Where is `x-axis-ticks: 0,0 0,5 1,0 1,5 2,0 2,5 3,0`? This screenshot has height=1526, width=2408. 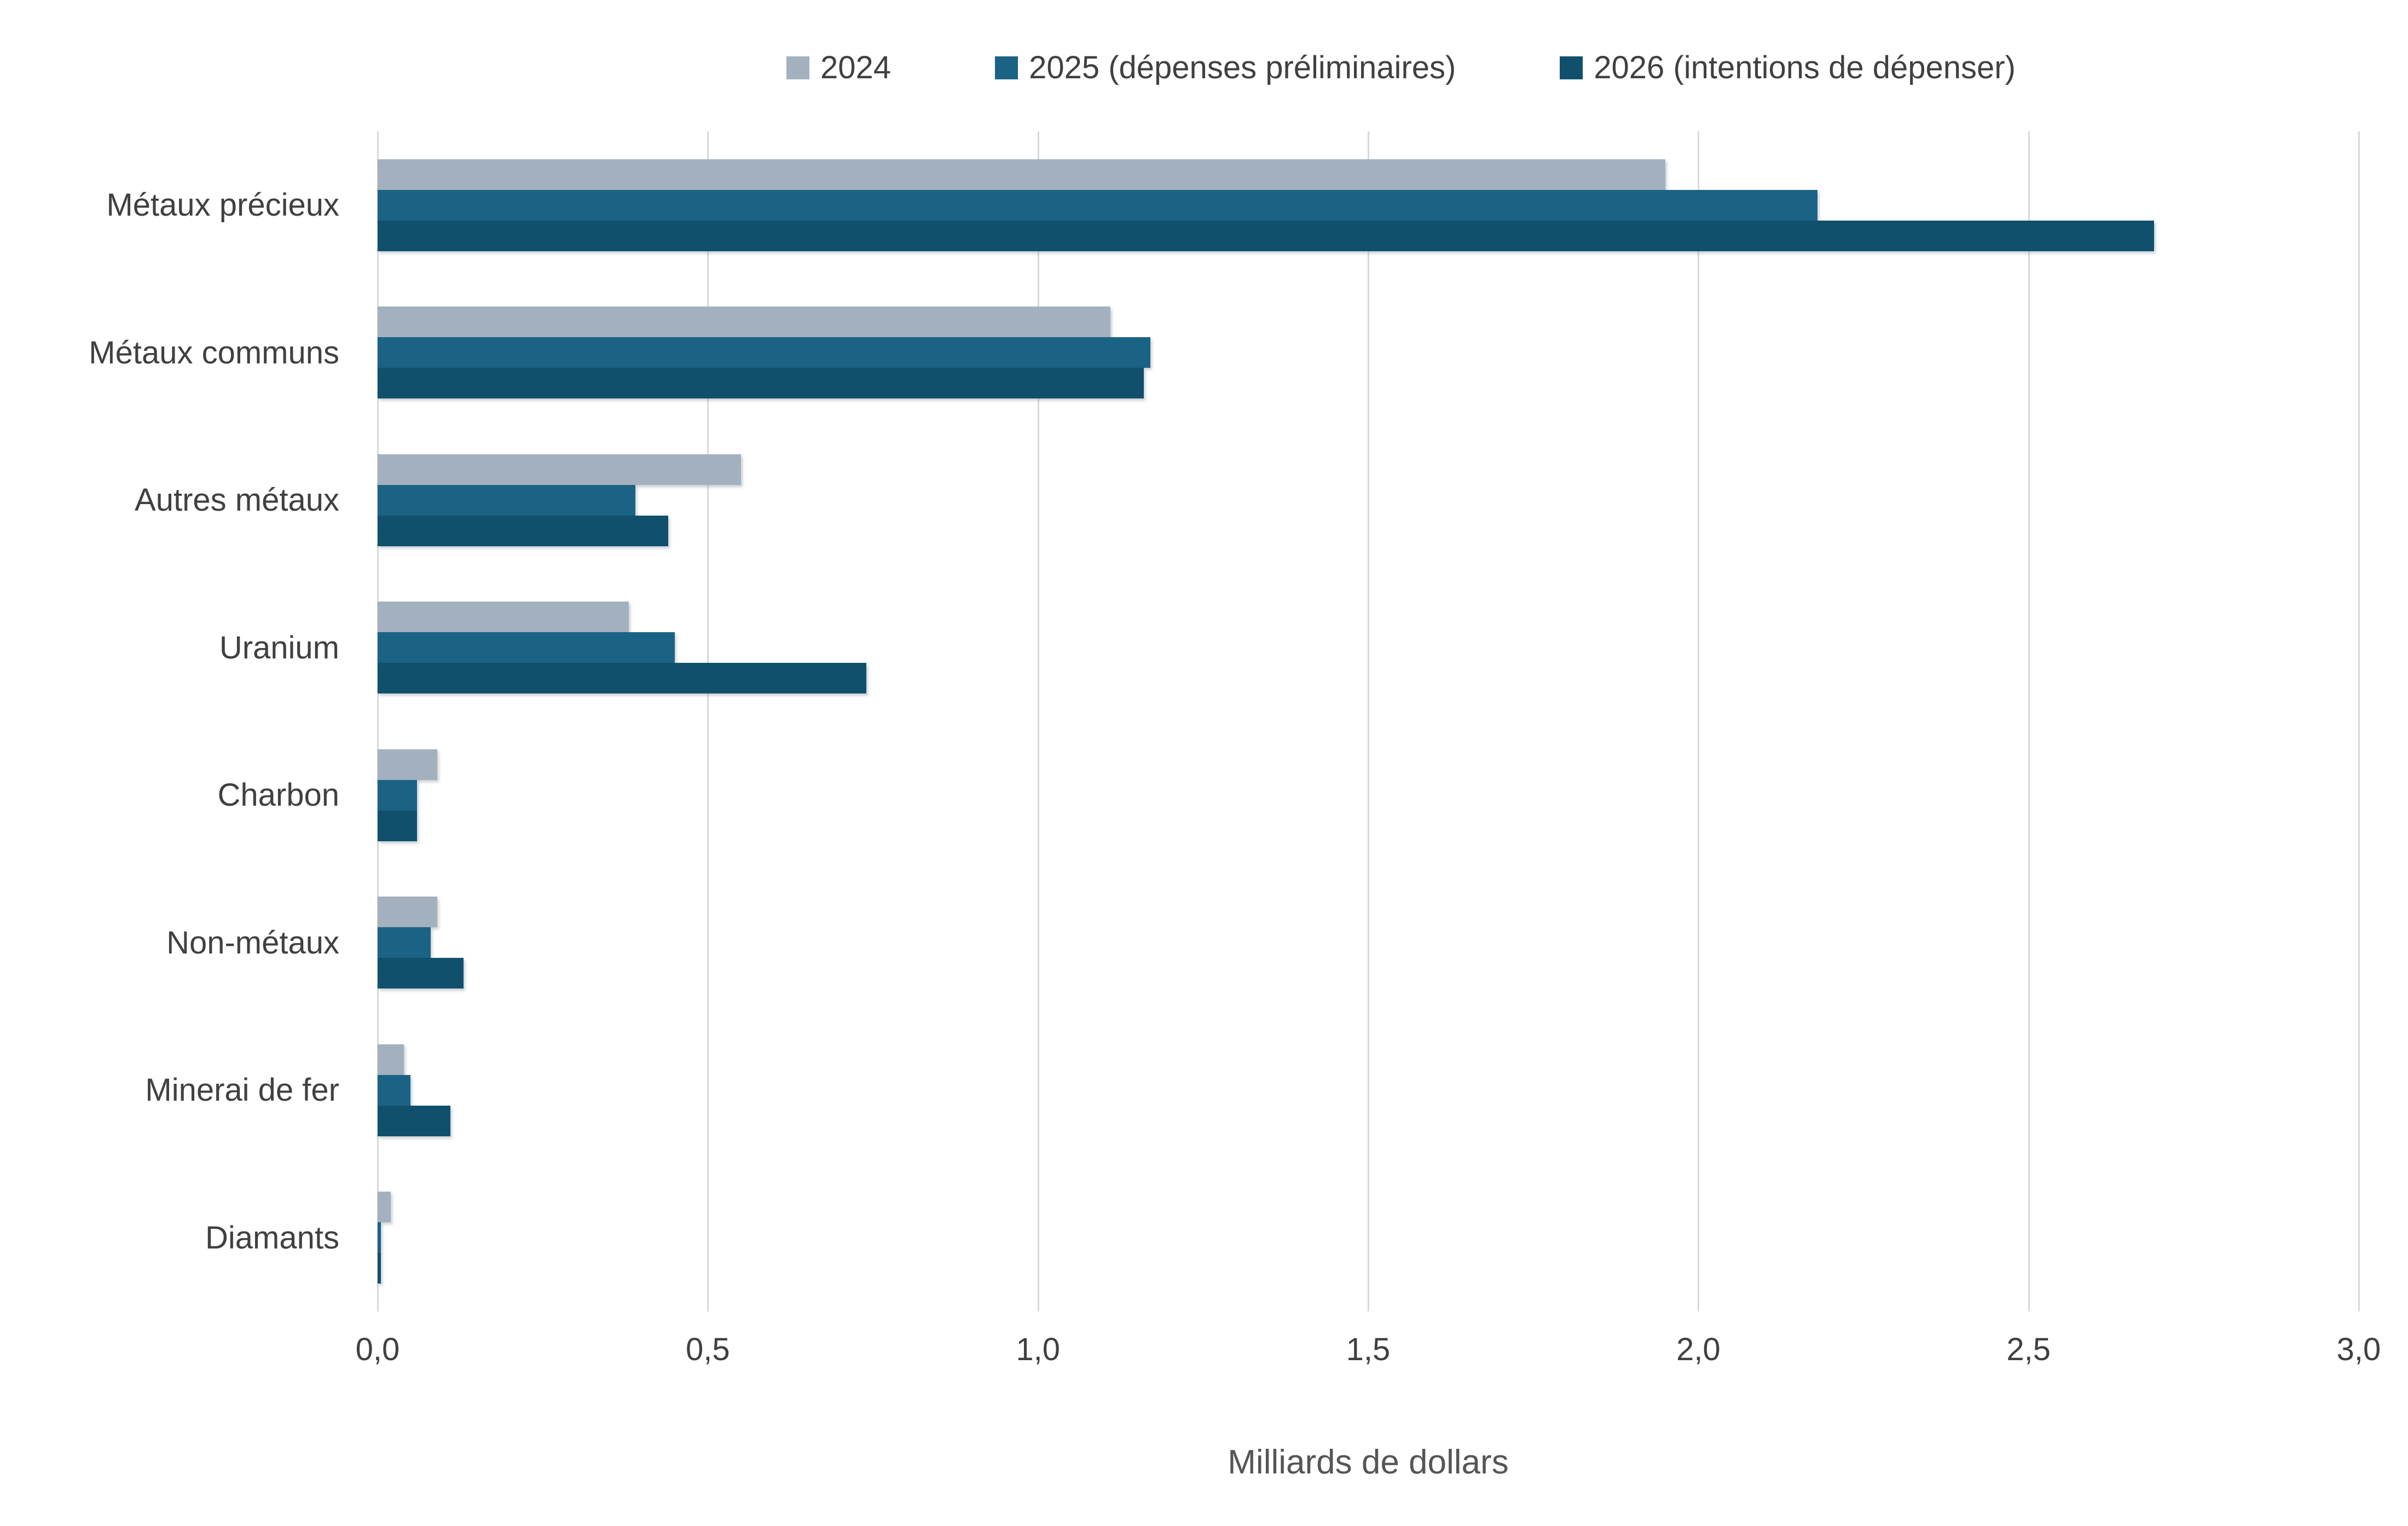
x-axis-ticks: 0,0 0,5 1,0 1,5 2,0 2,5 3,0 is located at coordinates (1368, 1350).